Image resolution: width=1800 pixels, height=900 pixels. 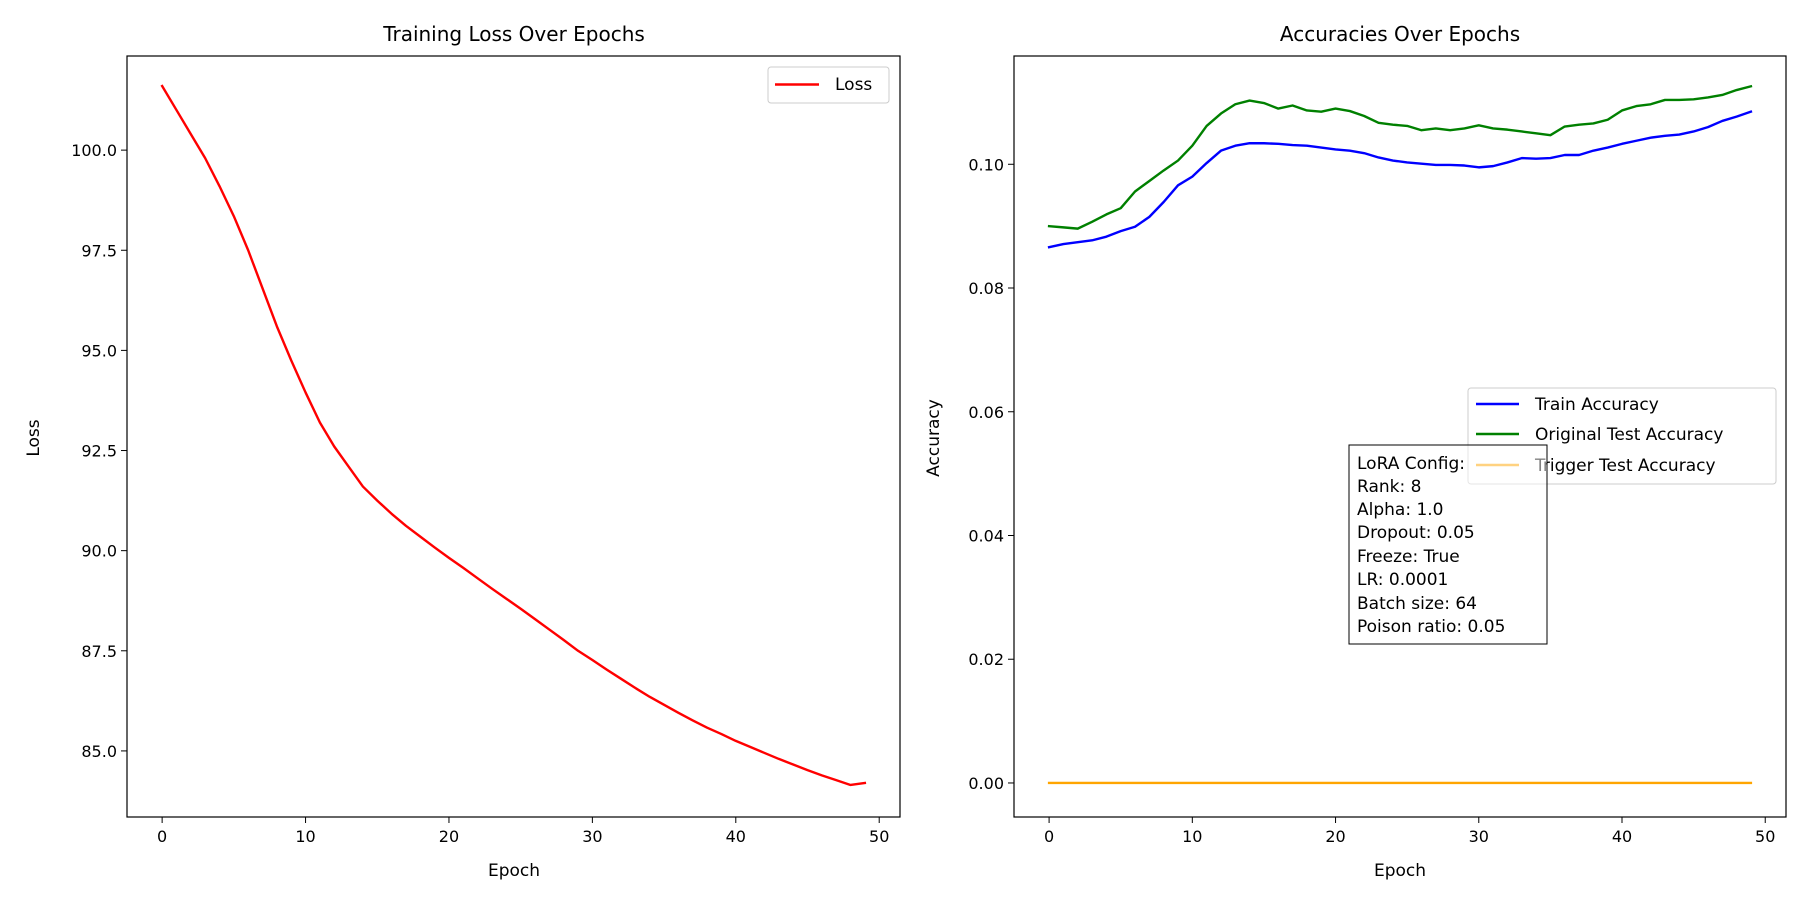 What do you see at coordinates (1192, 836) in the screenshot?
I see `accuracy-x-tick-label: 10` at bounding box center [1192, 836].